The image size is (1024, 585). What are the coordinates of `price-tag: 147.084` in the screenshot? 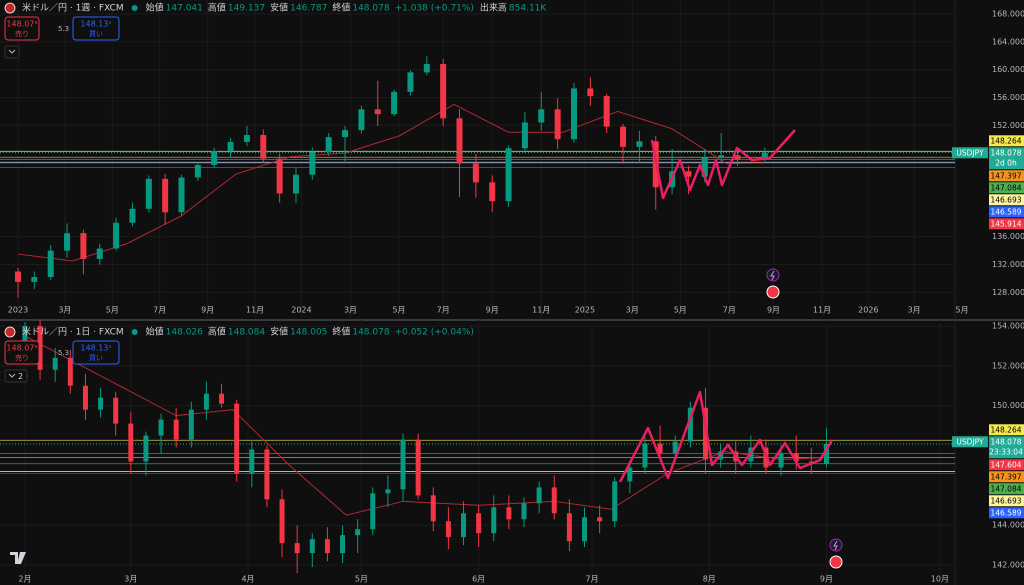 It's located at (1005, 187).